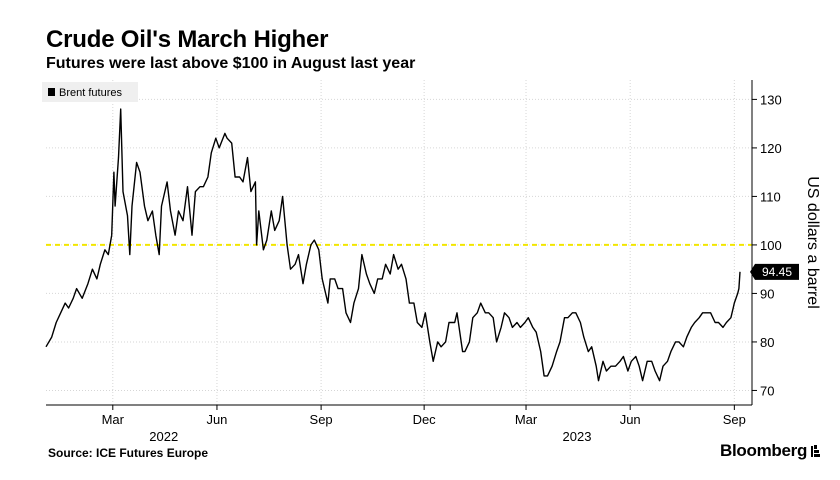 The height and width of the screenshot is (480, 840). What do you see at coordinates (128, 453) in the screenshot?
I see `source-note: Source: ICE Futures Europe` at bounding box center [128, 453].